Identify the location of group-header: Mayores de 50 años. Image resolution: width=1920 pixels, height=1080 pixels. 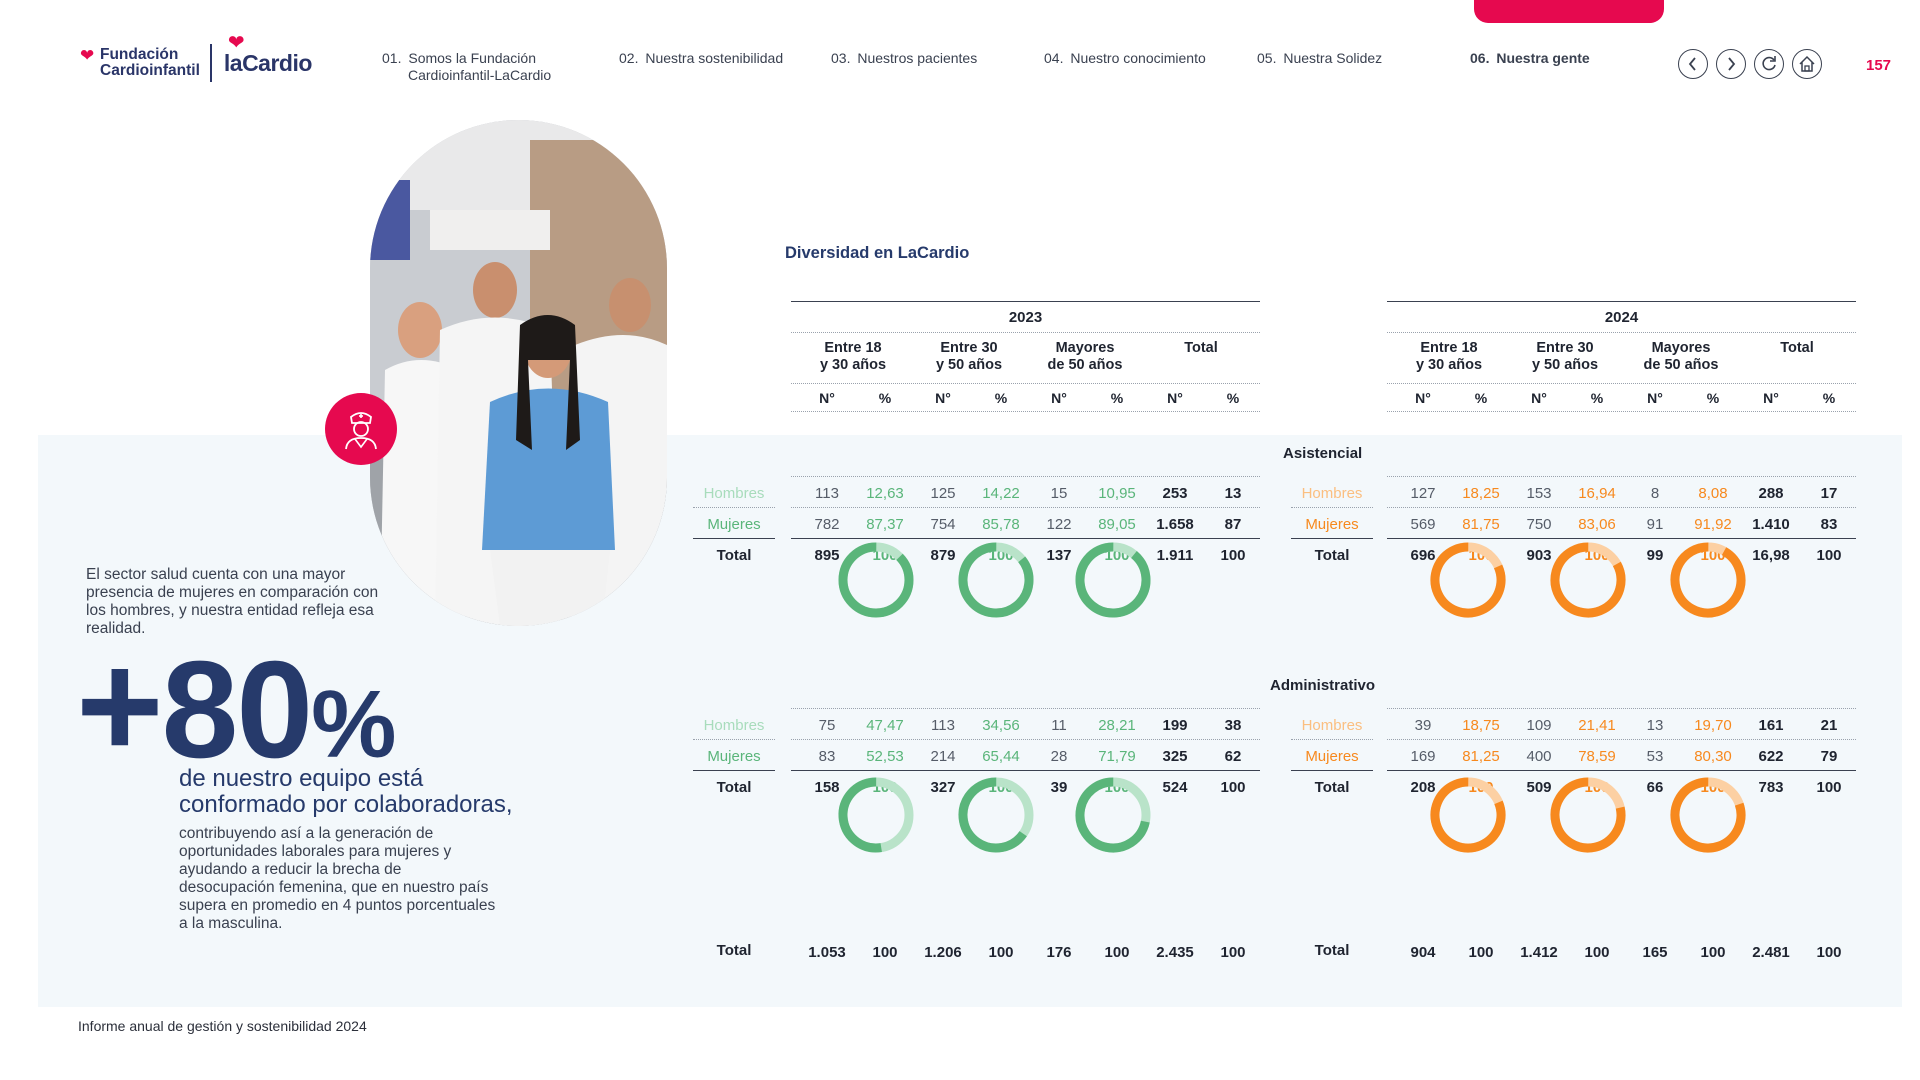
(1681, 356).